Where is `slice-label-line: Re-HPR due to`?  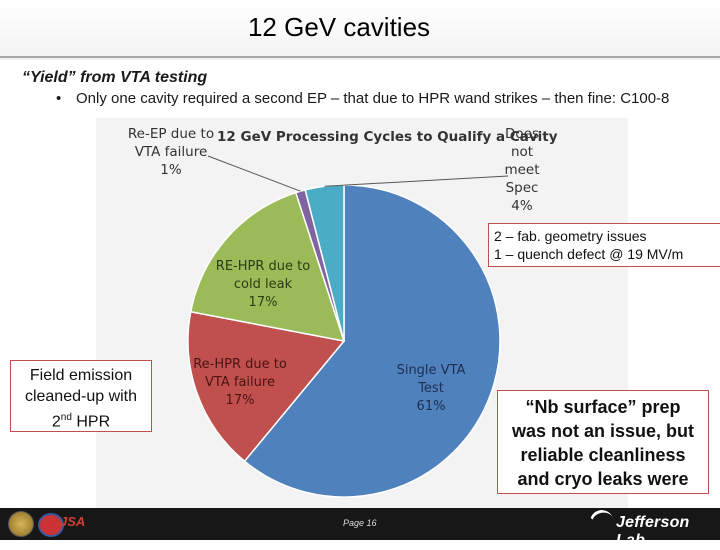
slice-label-line: Re-HPR due to is located at coordinates (240, 364).